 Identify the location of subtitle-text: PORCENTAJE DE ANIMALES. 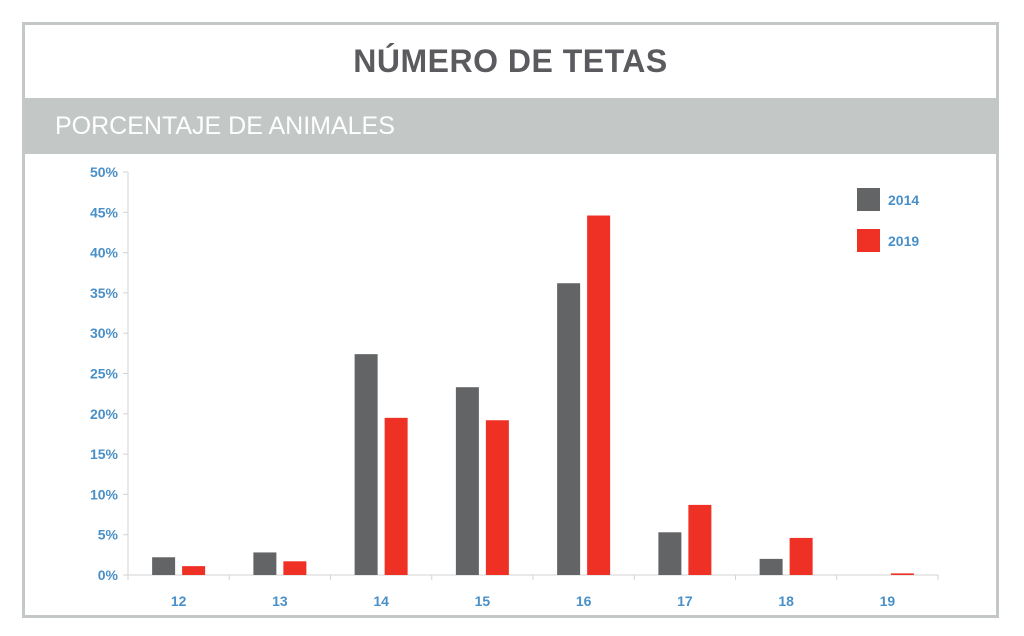
(225, 125).